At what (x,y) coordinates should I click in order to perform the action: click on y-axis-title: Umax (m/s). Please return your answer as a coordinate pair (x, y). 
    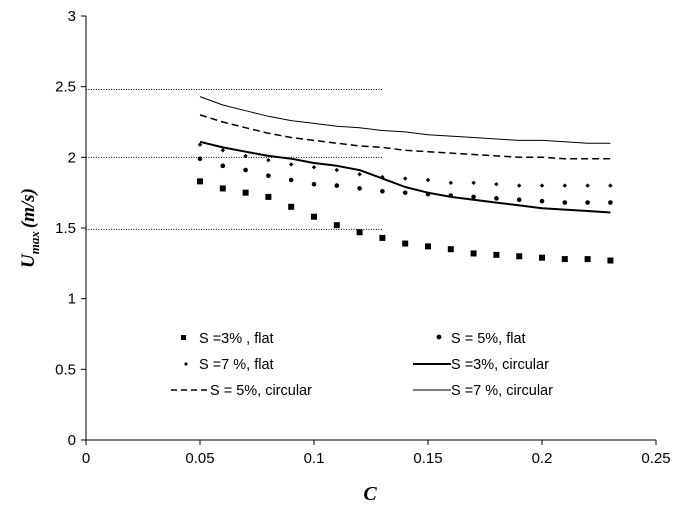
    Looking at the image, I should click on (30, 228).